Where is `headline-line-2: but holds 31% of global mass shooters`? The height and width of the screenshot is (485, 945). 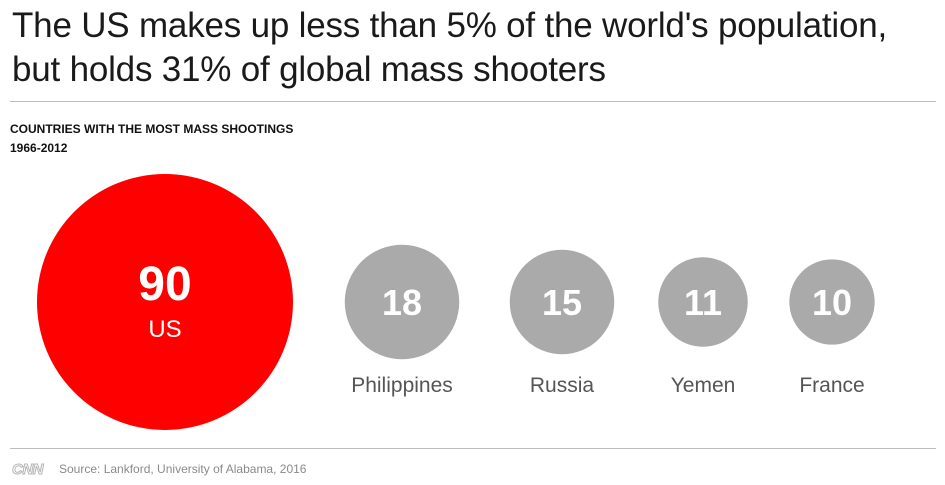
headline-line-2: but holds 31% of global mass shooters is located at coordinates (309, 69).